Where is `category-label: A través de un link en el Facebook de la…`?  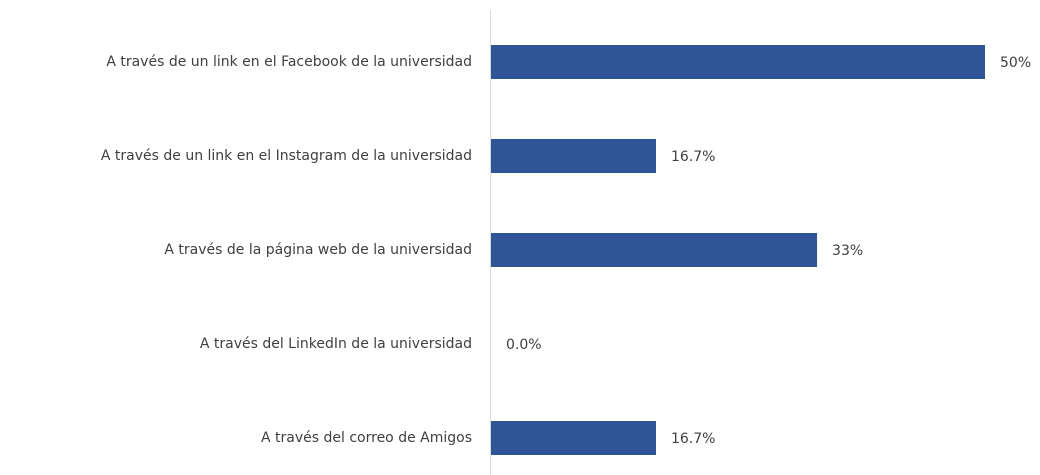
category-label: A través de un link en el Facebook de la… is located at coordinates (289, 62).